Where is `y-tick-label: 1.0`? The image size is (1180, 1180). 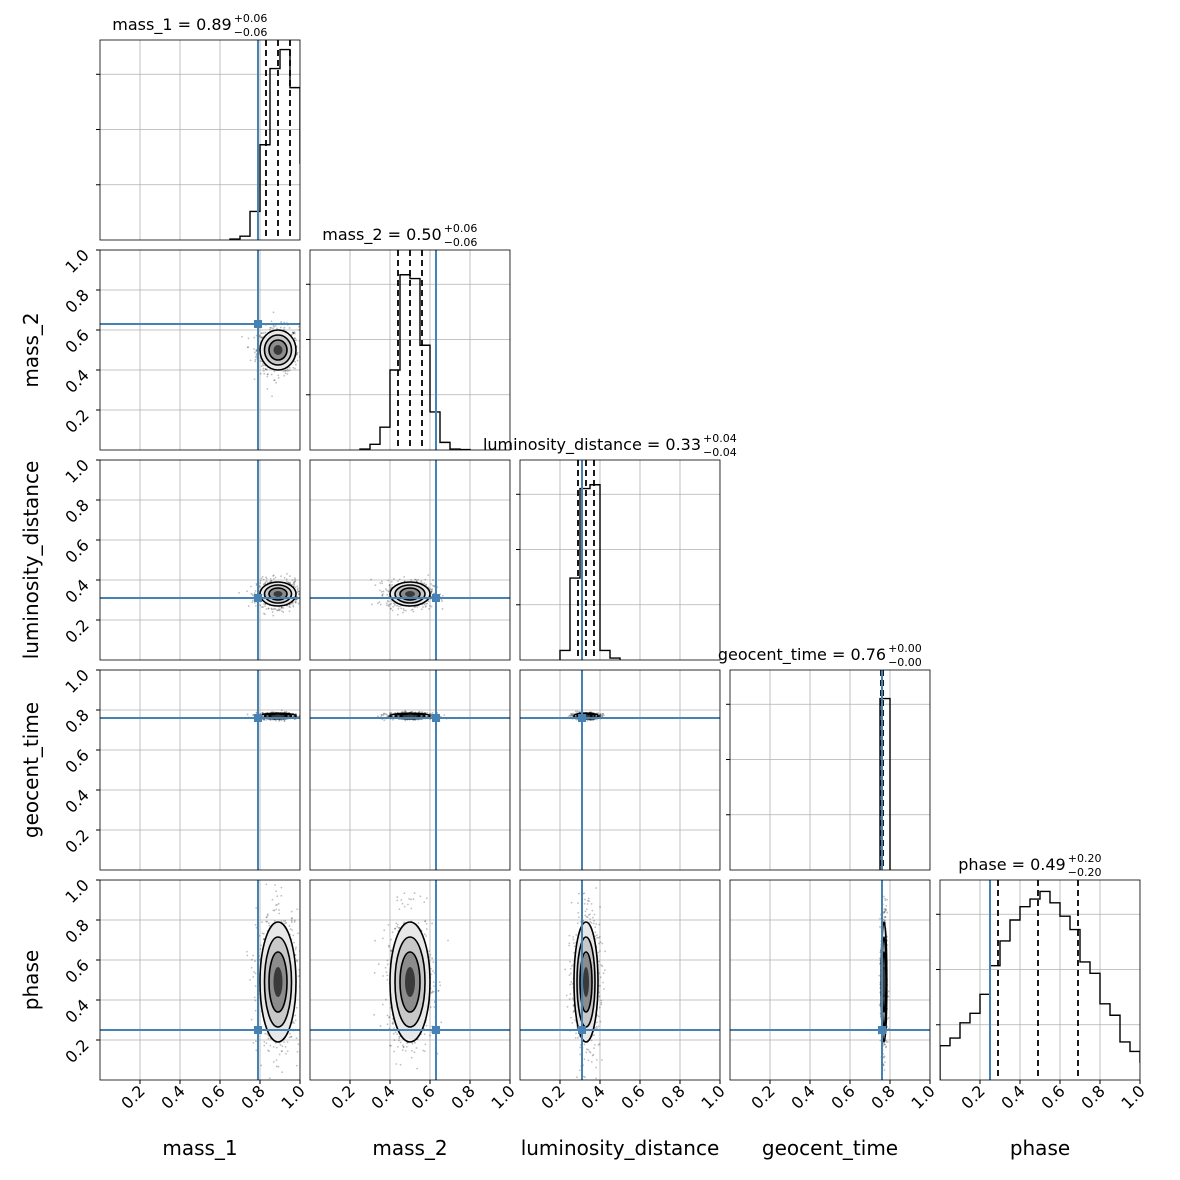
y-tick-label: 1.0 is located at coordinates (76, 470).